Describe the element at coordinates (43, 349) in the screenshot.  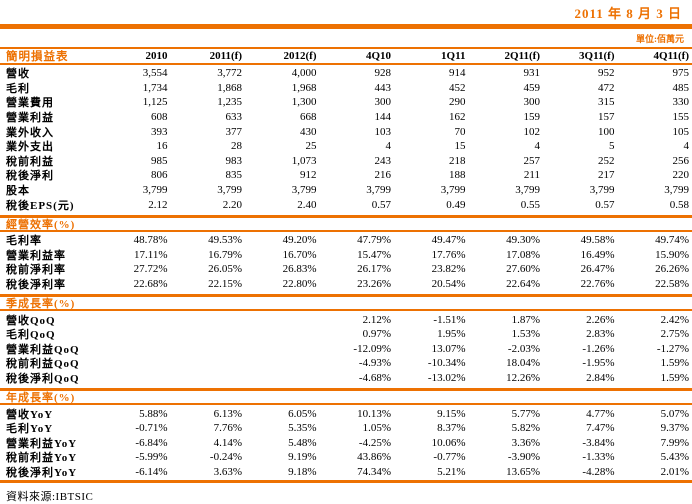
I see `row-label: 營業利益QoQ` at that location.